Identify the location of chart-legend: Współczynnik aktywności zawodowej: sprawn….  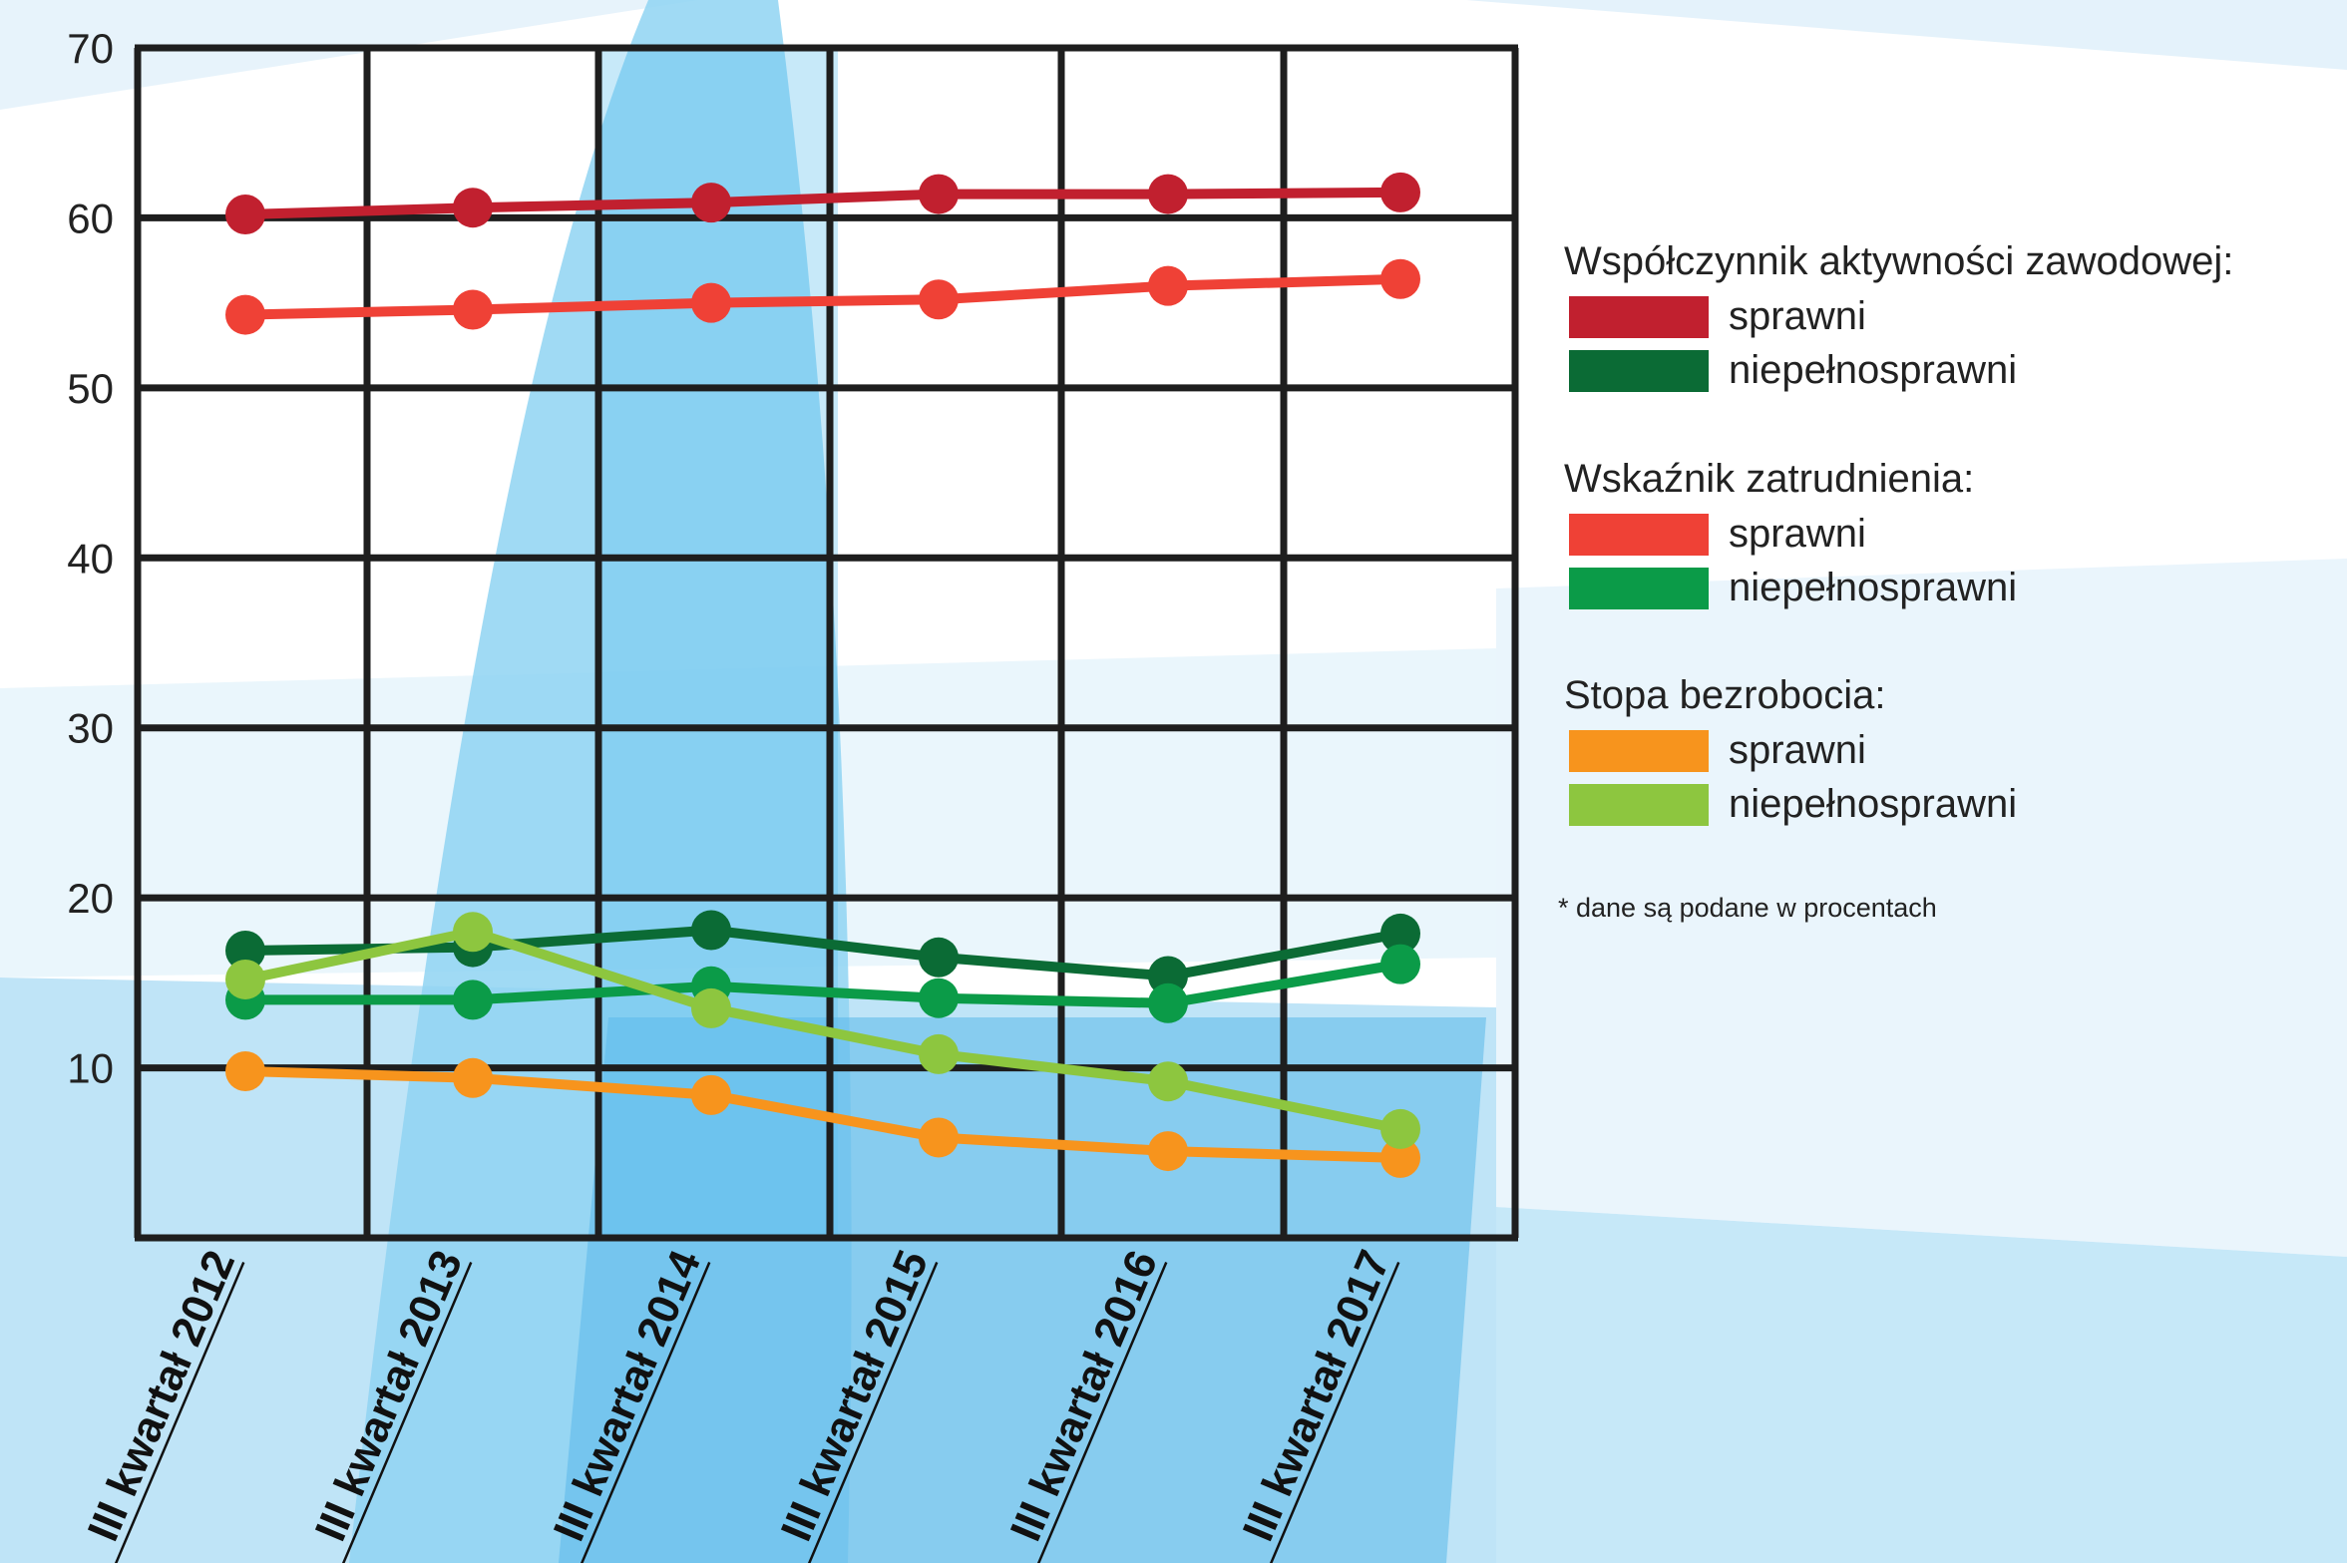
(1898, 533).